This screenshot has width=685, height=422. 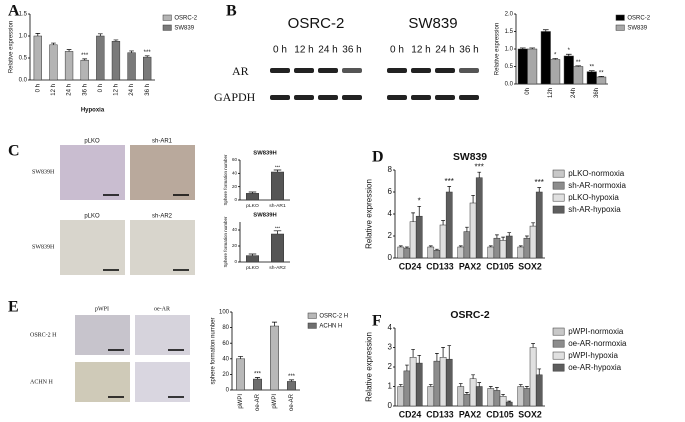 I want to click on row-label: OSRC-2 H, so click(x=43, y=335).